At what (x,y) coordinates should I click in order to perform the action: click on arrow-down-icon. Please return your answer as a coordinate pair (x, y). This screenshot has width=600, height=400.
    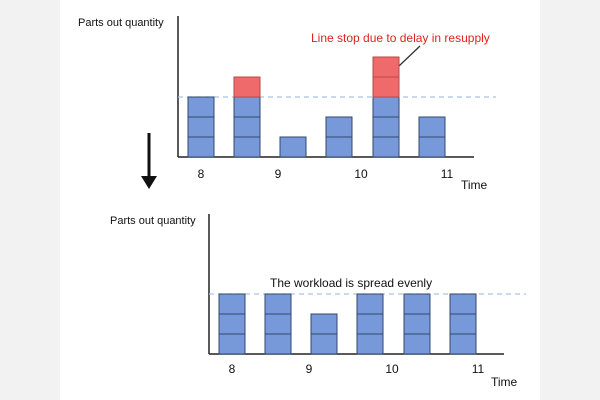
    Looking at the image, I should click on (149, 161).